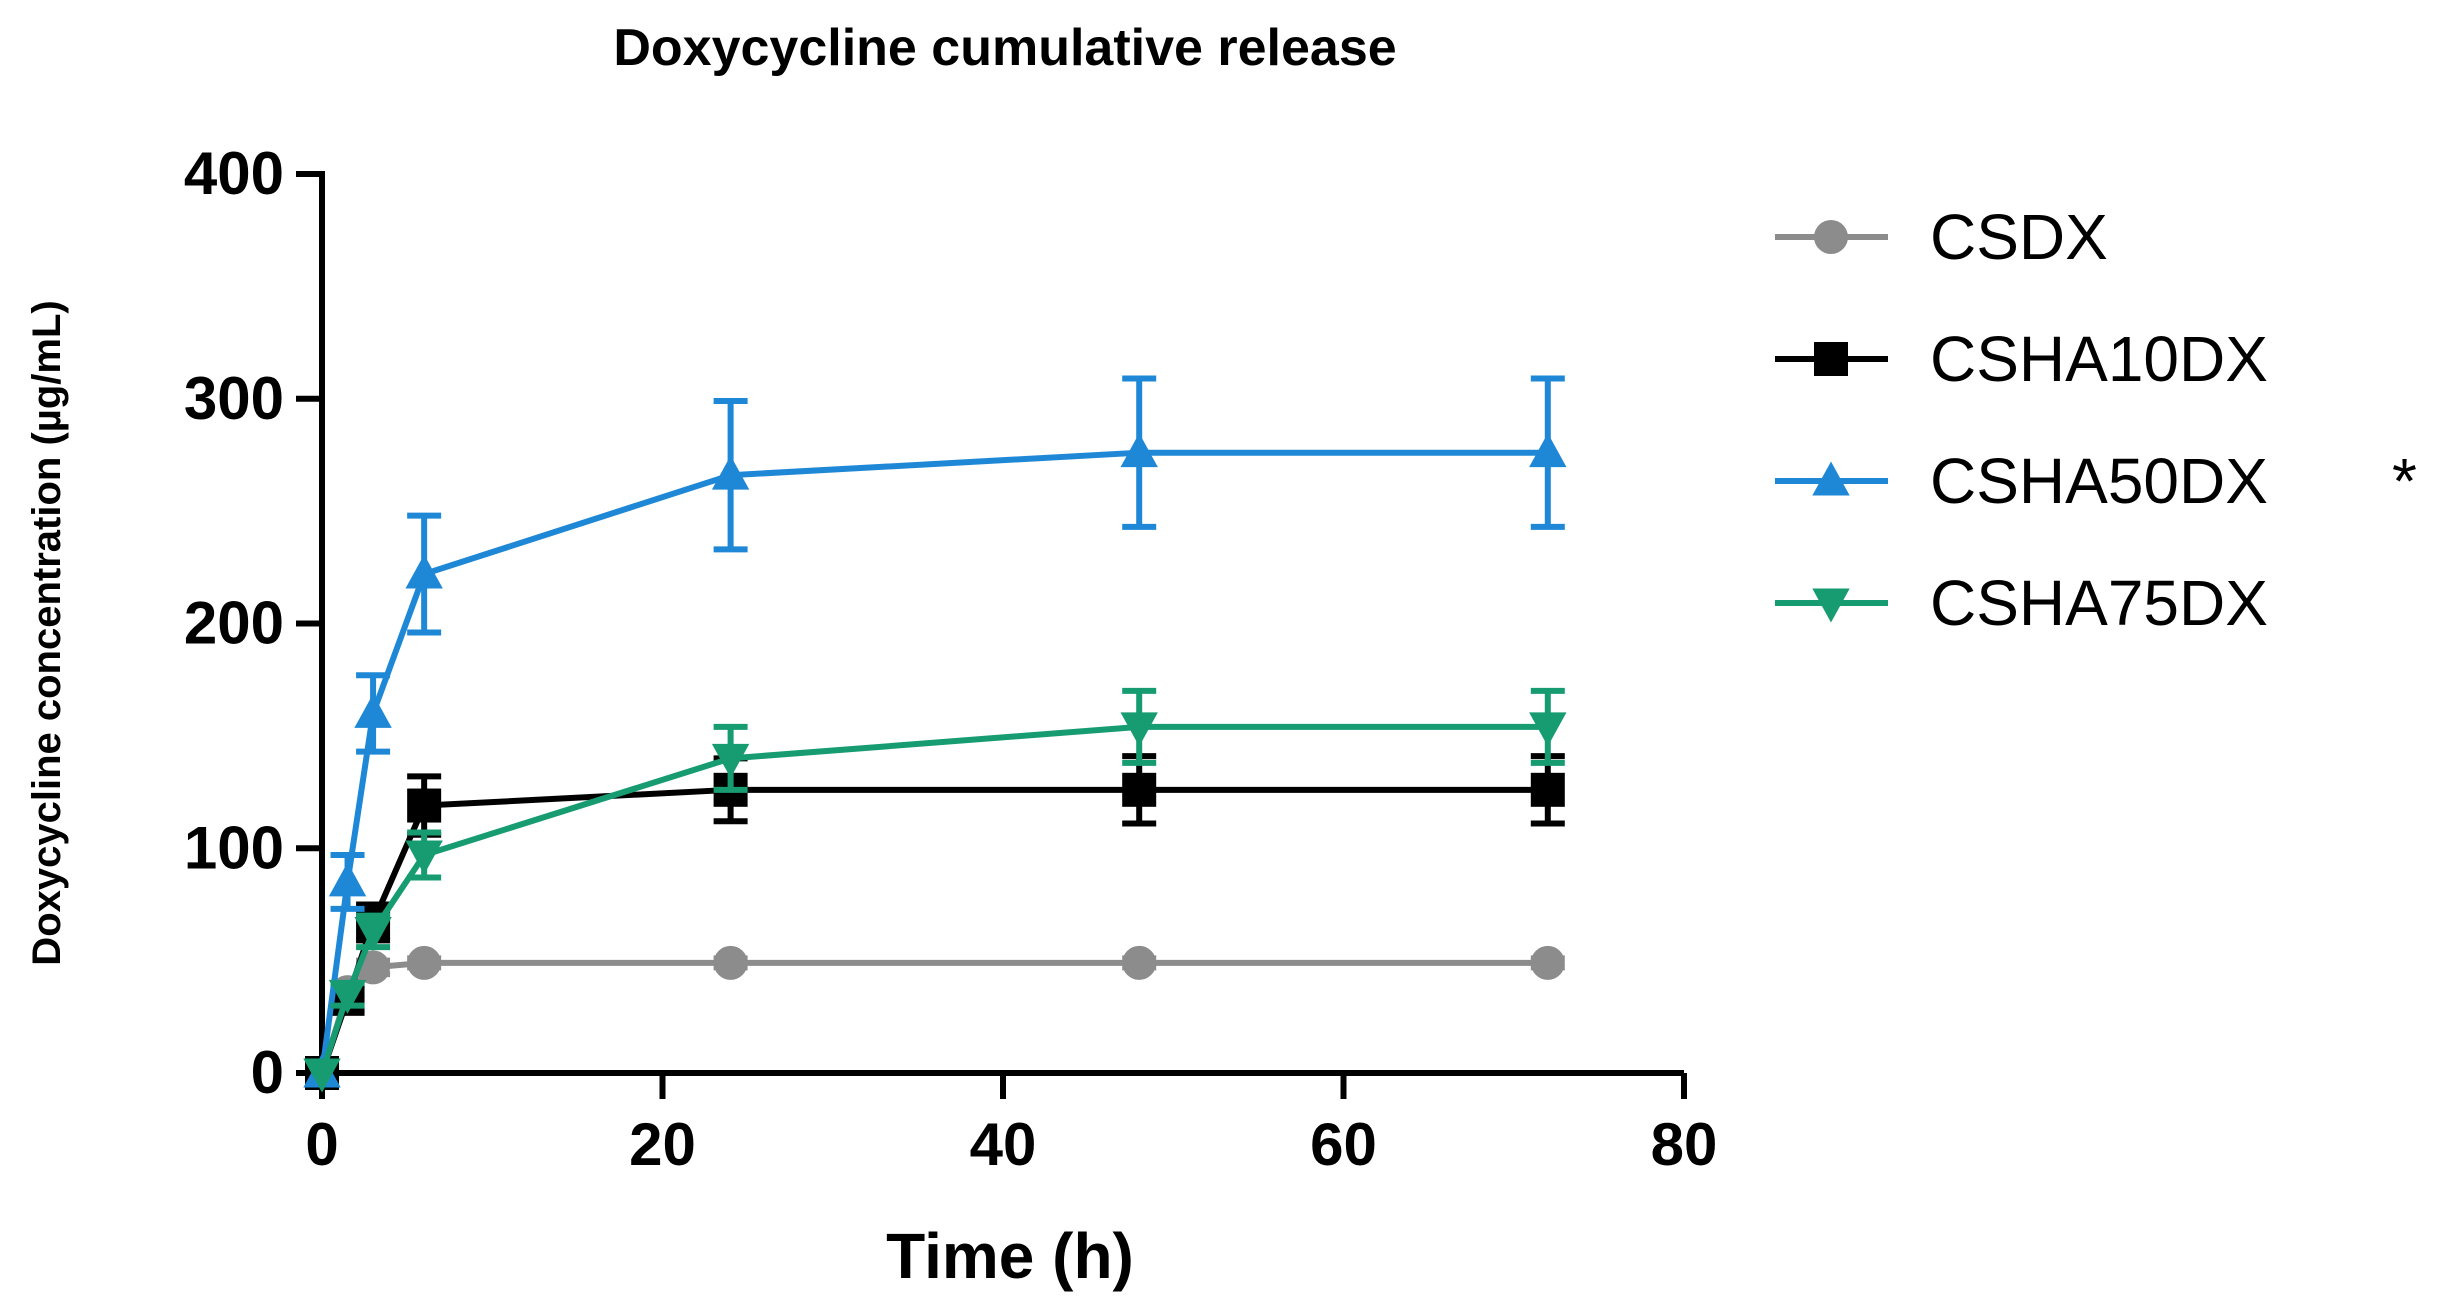  Describe the element at coordinates (2019, 237) in the screenshot. I see `legend-label: CSDX` at that location.